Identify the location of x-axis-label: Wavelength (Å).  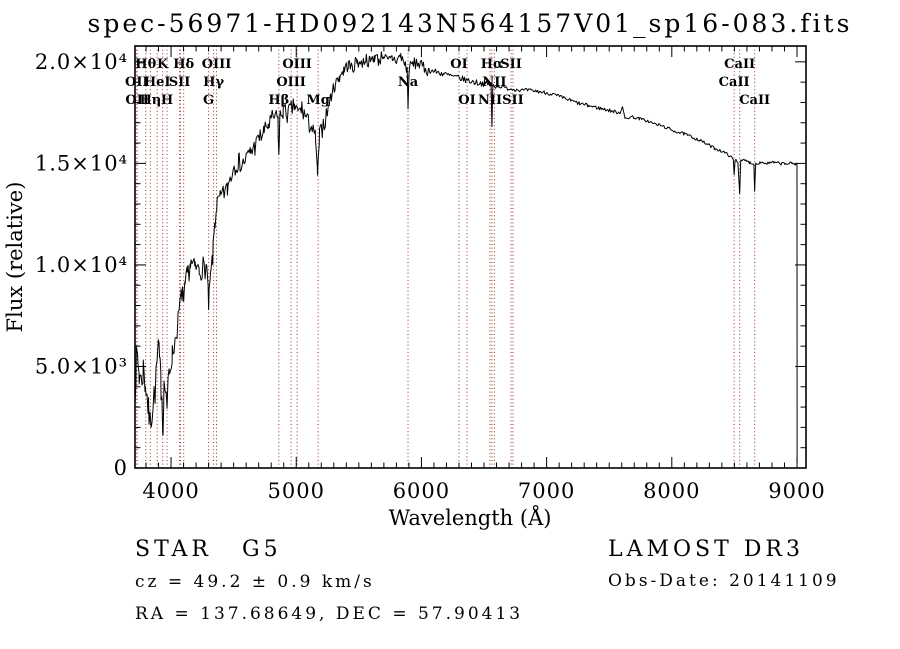
(470, 517).